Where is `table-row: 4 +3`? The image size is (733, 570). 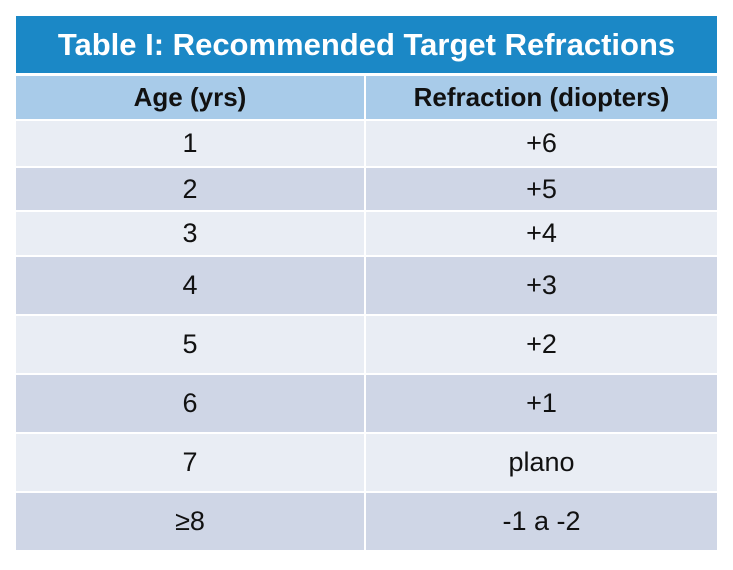
table-row: 4 +3 is located at coordinates (366, 286).